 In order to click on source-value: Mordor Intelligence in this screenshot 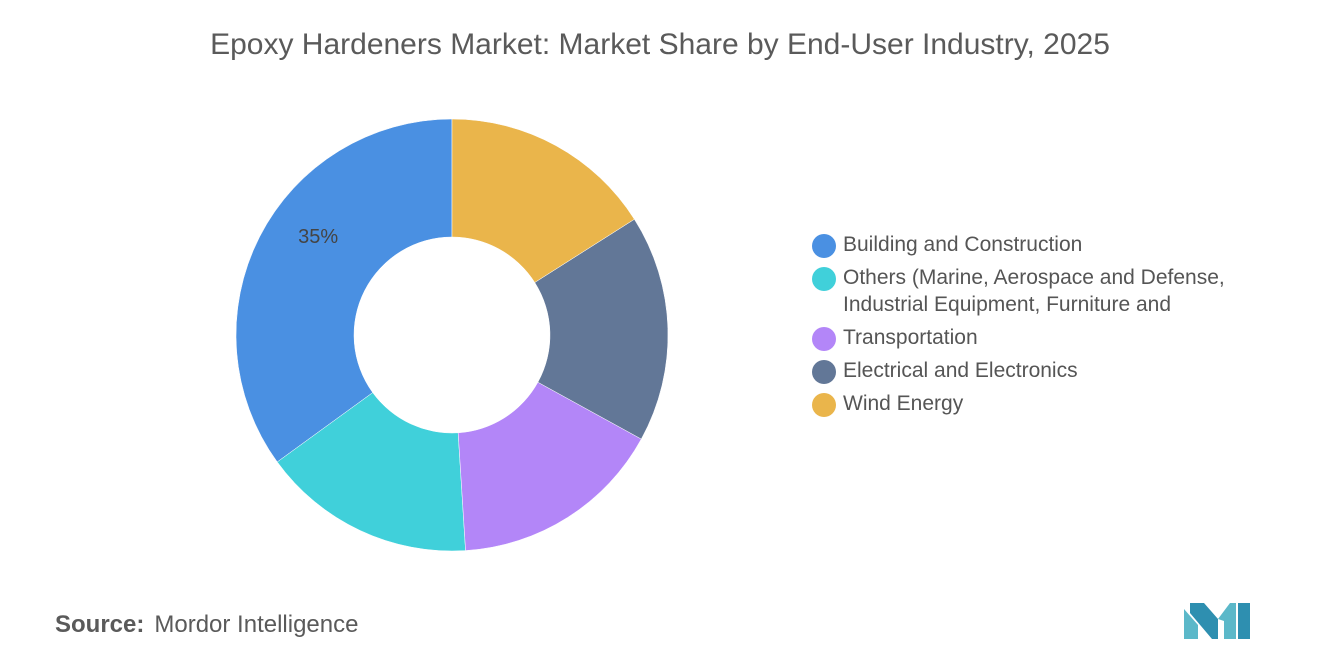, I will do `click(256, 624)`.